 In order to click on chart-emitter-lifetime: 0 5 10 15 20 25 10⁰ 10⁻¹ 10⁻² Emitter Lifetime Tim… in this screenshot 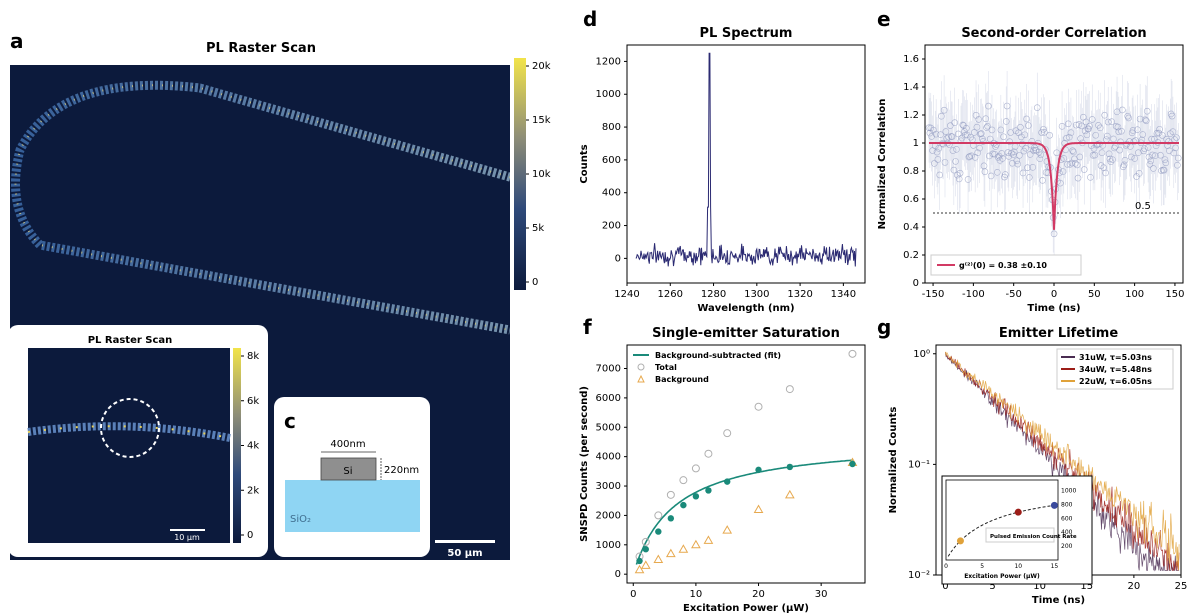, I will do `click(1037, 466)`.